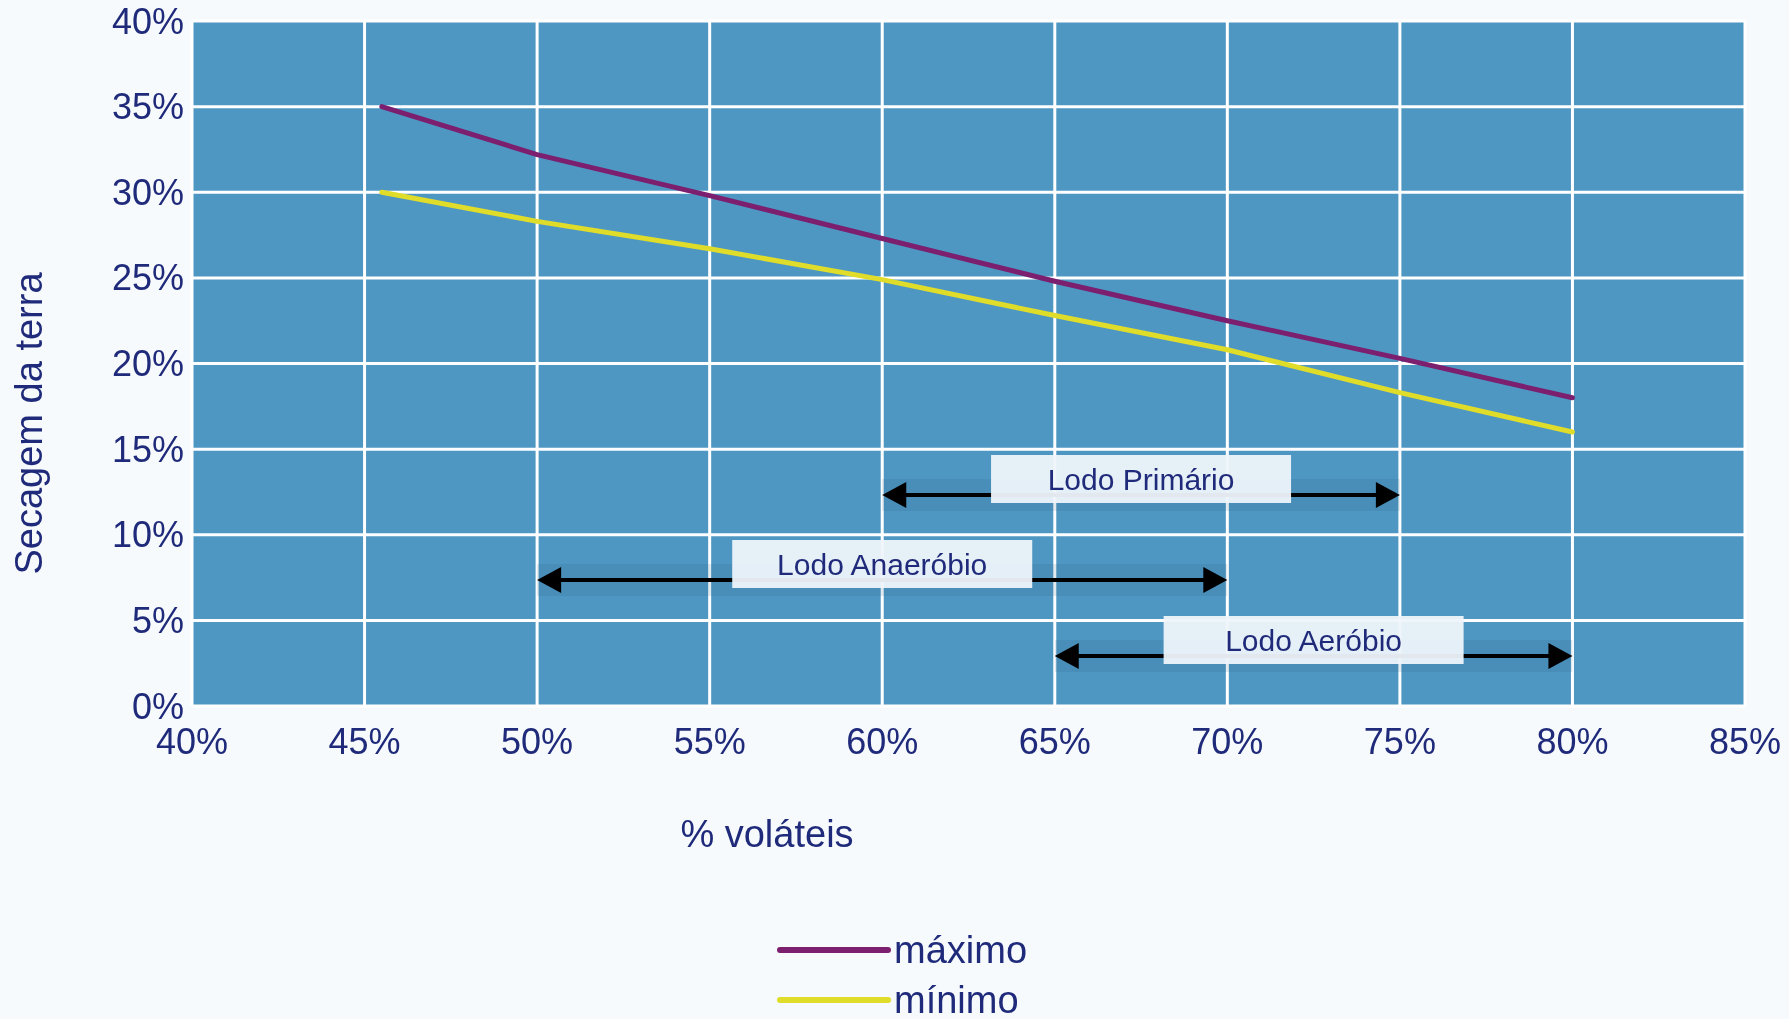  I want to click on x-tick-label: 45%, so click(364, 741).